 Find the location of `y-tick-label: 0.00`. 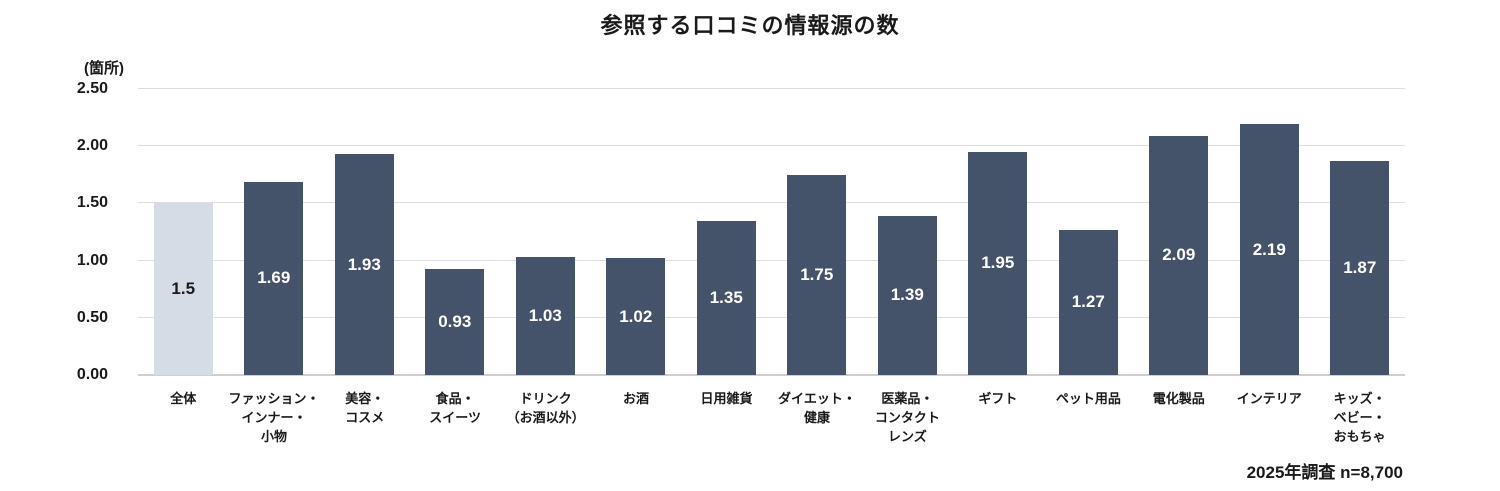

y-tick-label: 0.00 is located at coordinates (92, 374).